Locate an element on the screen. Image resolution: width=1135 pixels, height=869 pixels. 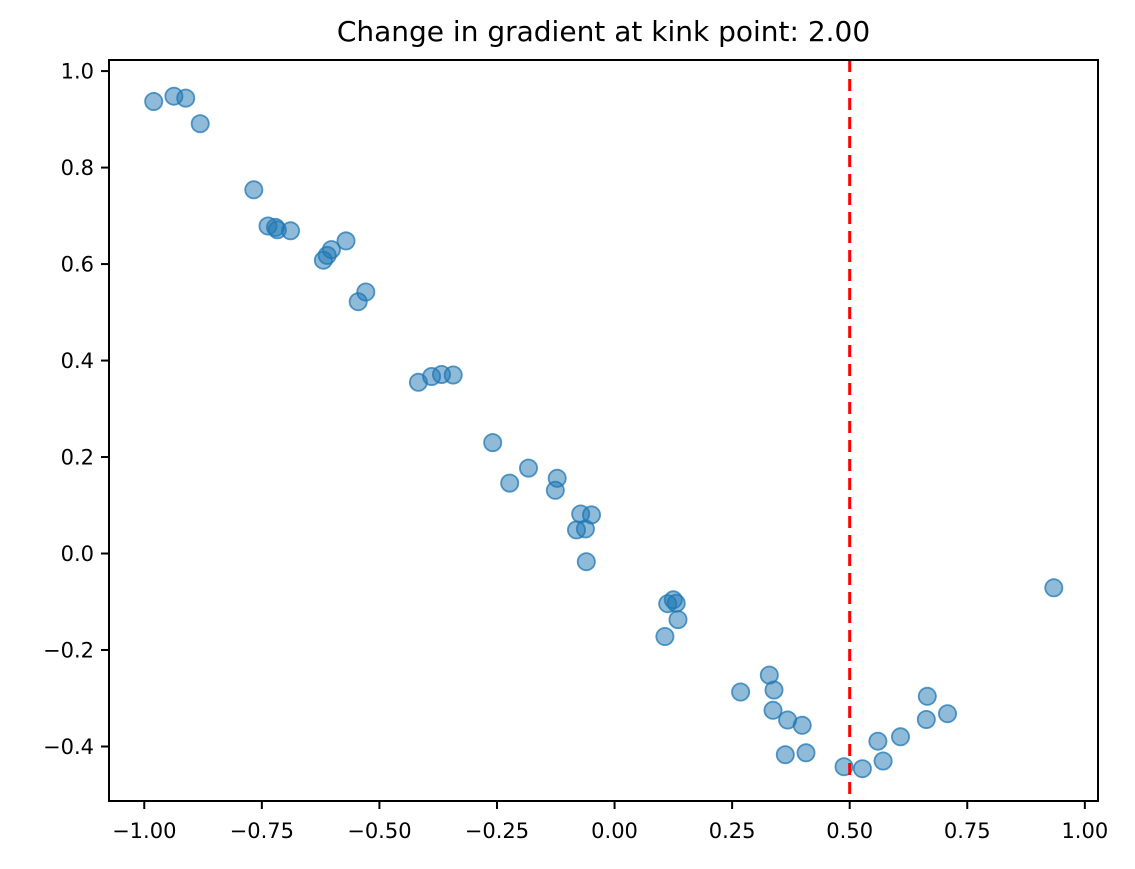
x-tick-label: −0.50 is located at coordinates (379, 831).